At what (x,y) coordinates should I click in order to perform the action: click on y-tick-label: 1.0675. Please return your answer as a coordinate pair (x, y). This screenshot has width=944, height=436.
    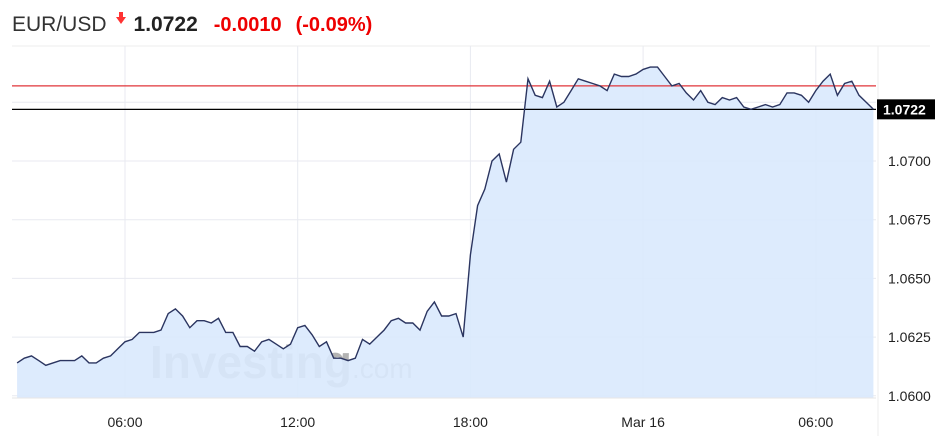
    Looking at the image, I should click on (909, 220).